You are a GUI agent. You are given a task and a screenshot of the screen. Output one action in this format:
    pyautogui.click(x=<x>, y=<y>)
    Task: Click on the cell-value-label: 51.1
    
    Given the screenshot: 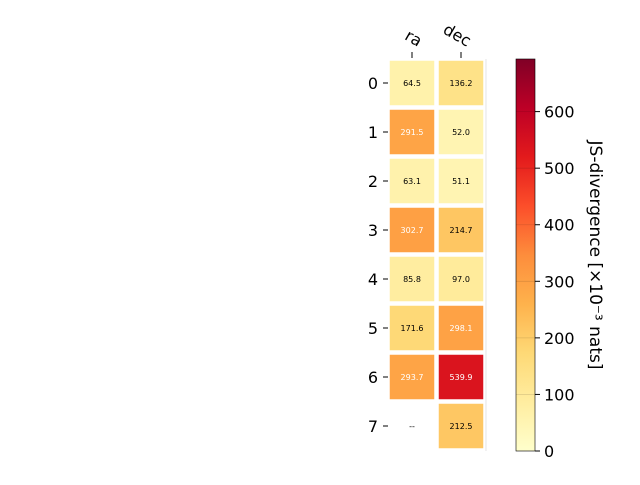 What is the action you would take?
    pyautogui.click(x=461, y=181)
    